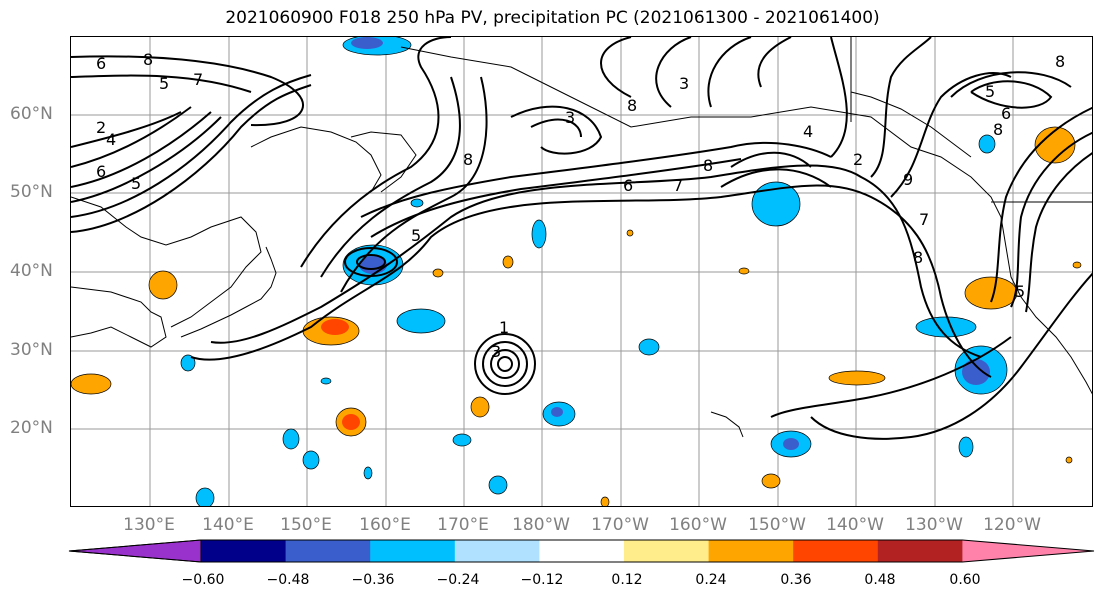  Describe the element at coordinates (620, 525) in the screenshot. I see `lon-label-170w: 170°W` at that location.